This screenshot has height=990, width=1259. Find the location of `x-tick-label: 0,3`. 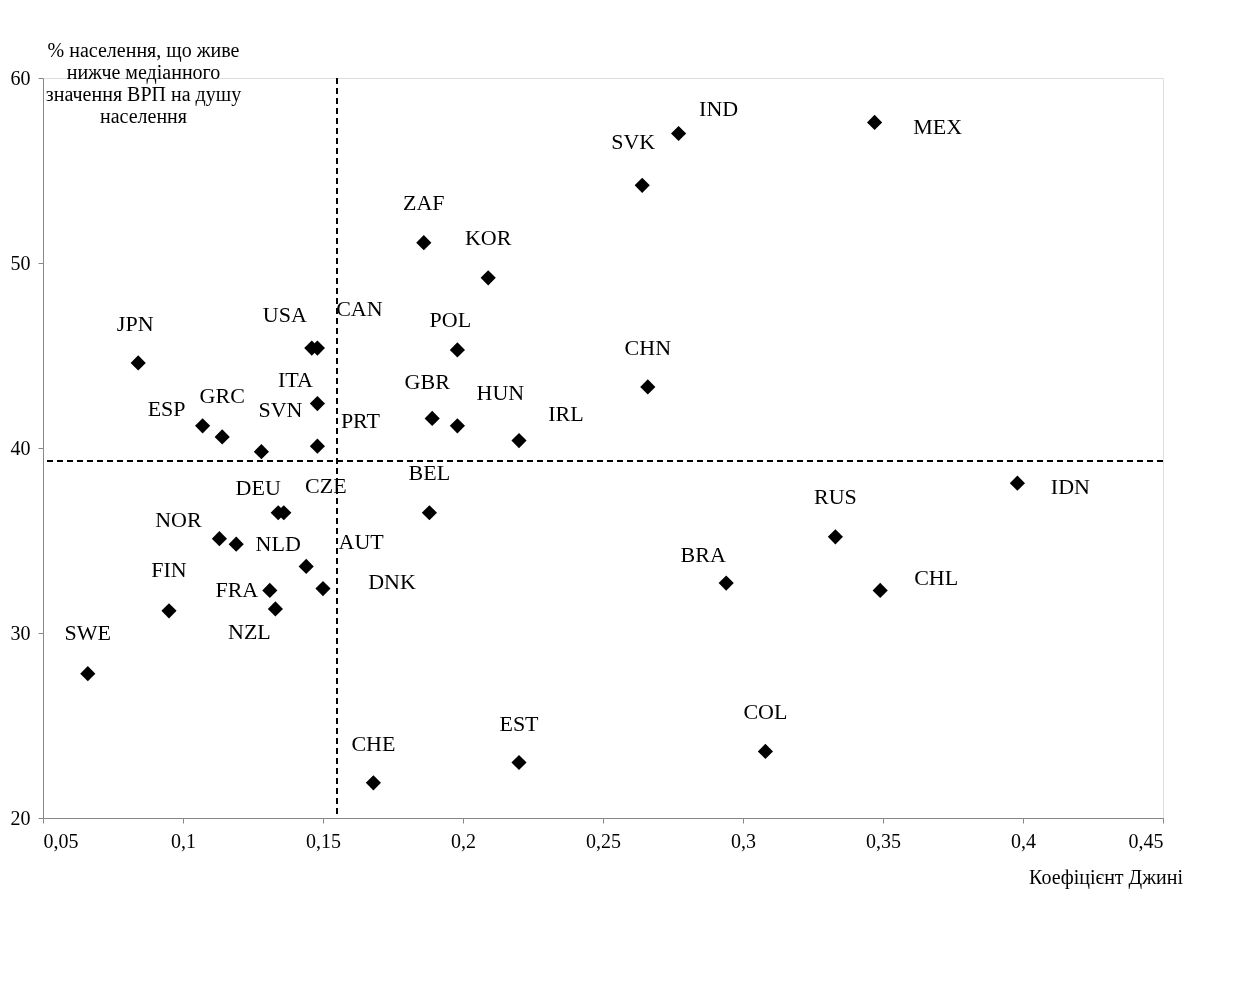

x-tick-label: 0,3 is located at coordinates (743, 840).